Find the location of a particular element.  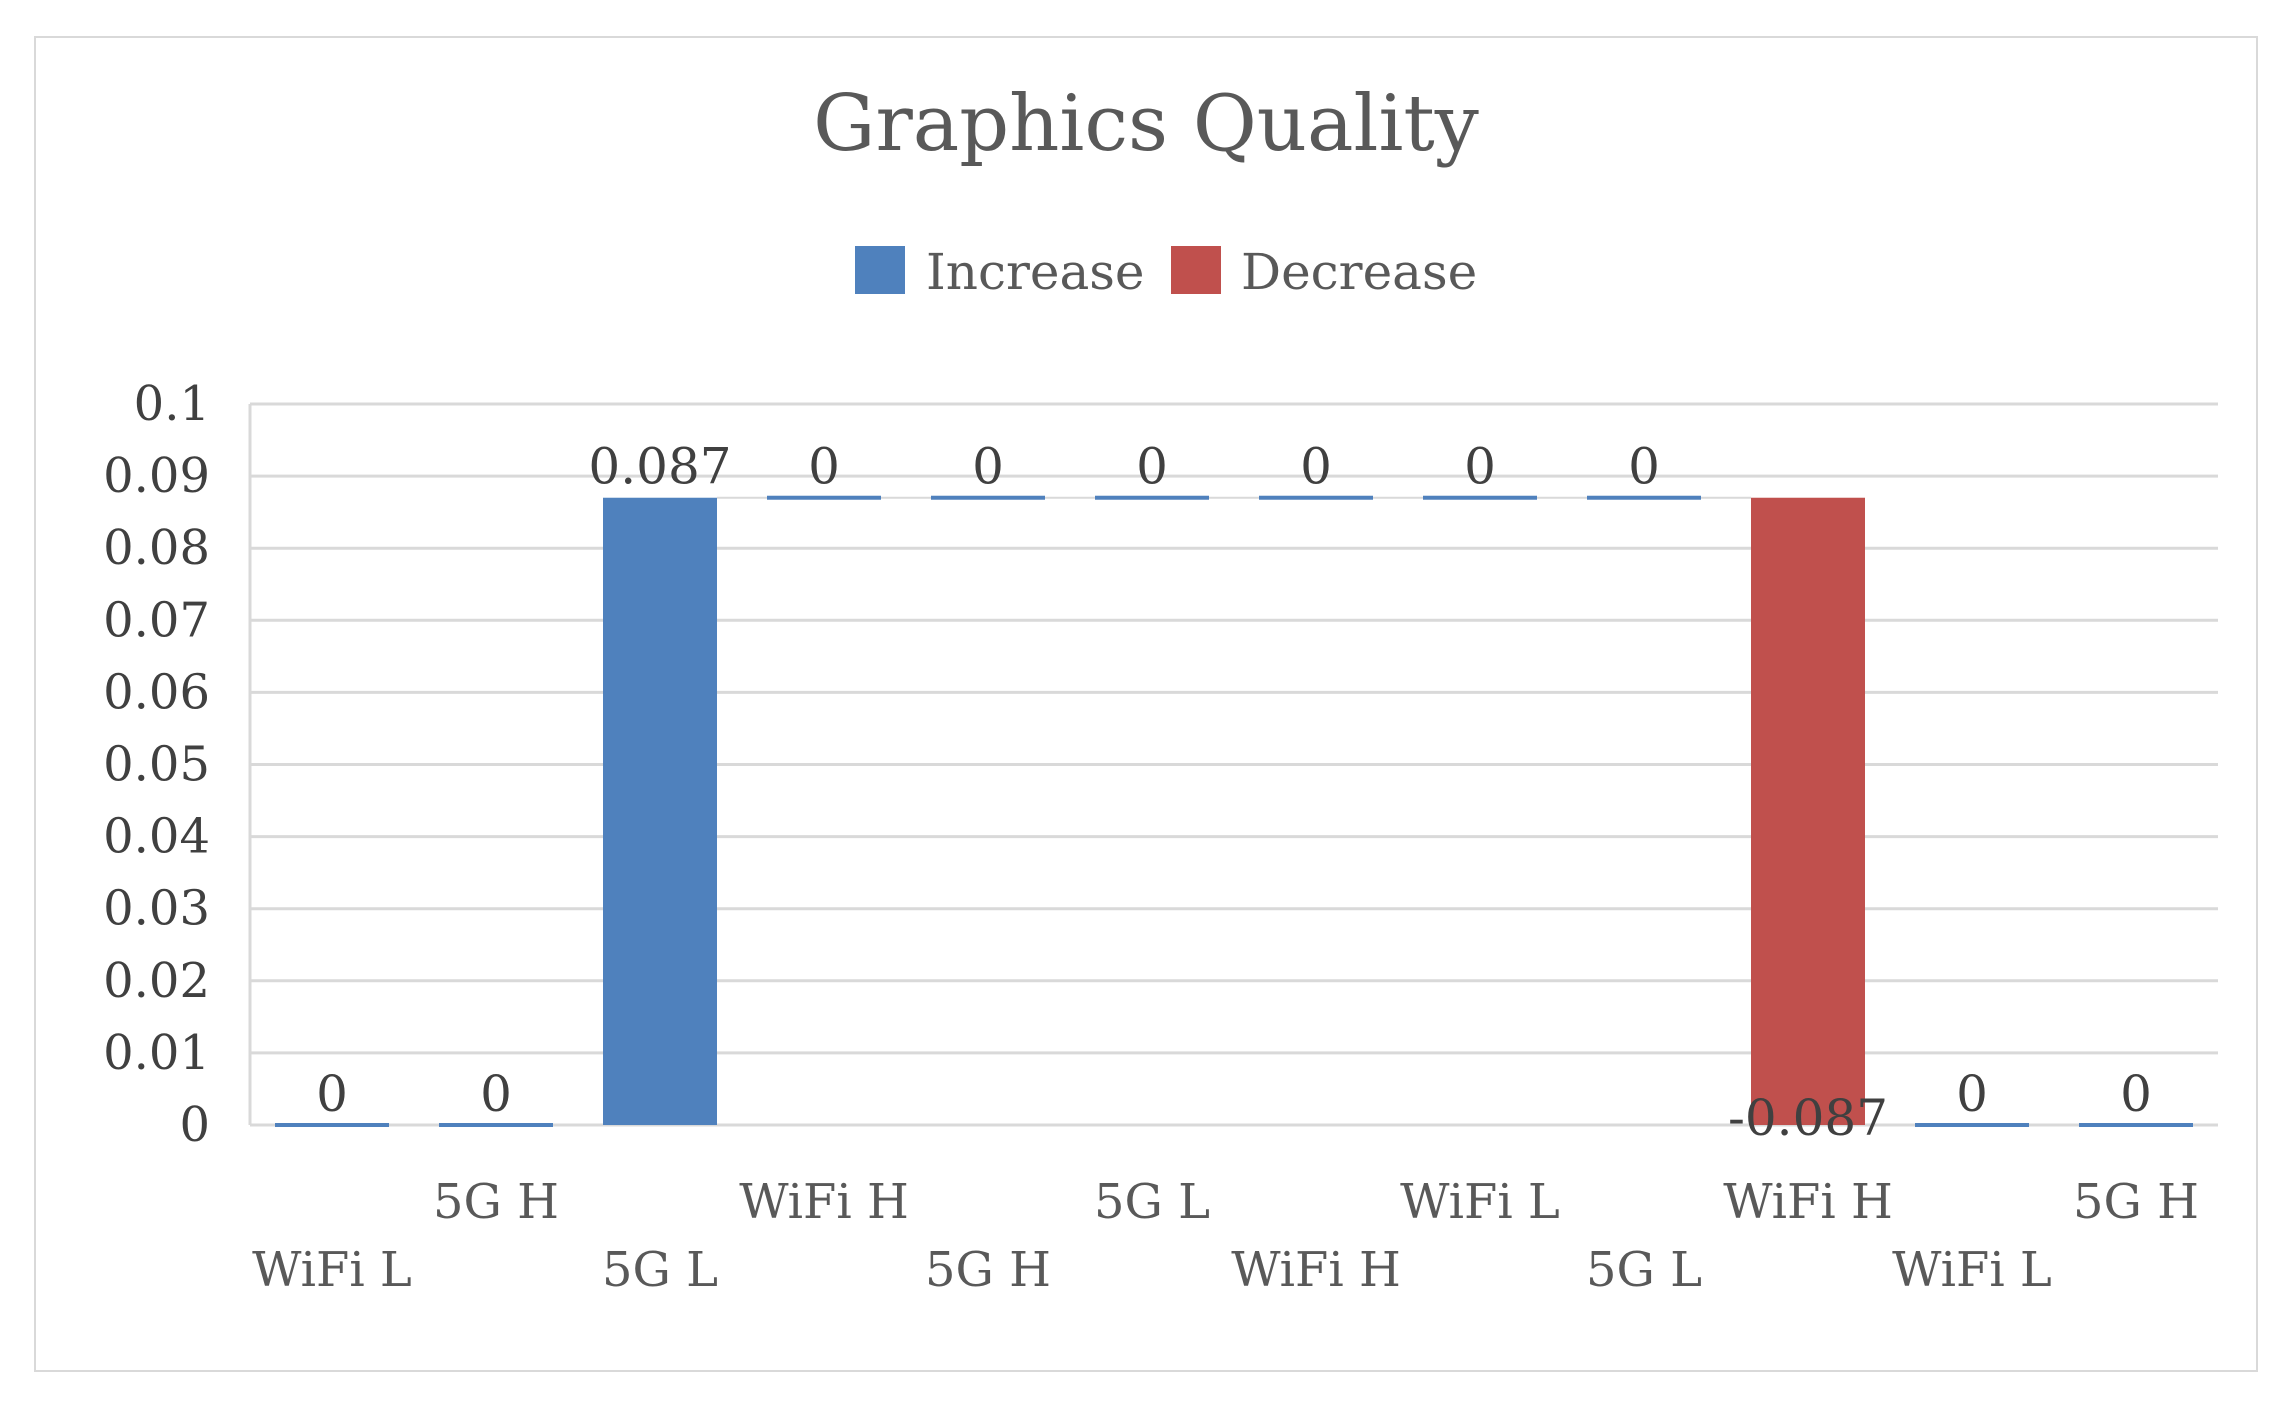

data-label: 0.087 is located at coordinates (659, 467).